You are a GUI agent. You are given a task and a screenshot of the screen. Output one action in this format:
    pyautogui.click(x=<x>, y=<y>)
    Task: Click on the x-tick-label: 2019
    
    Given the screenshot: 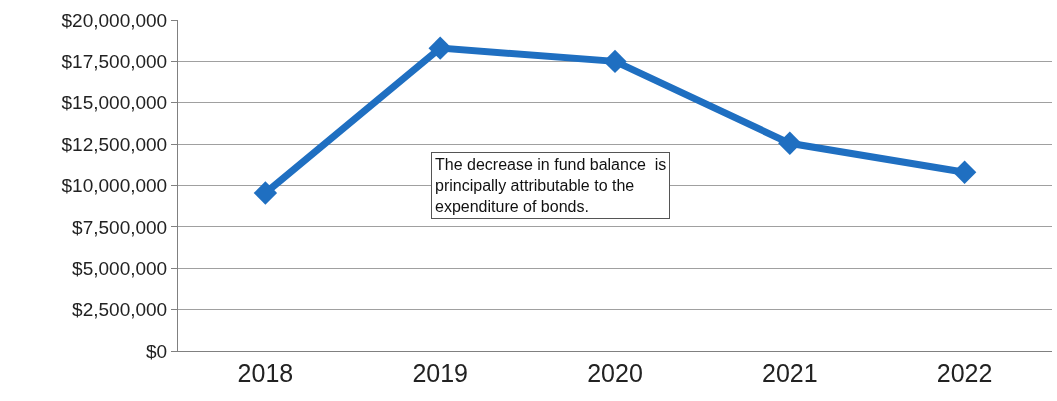 What is the action you would take?
    pyautogui.click(x=440, y=373)
    